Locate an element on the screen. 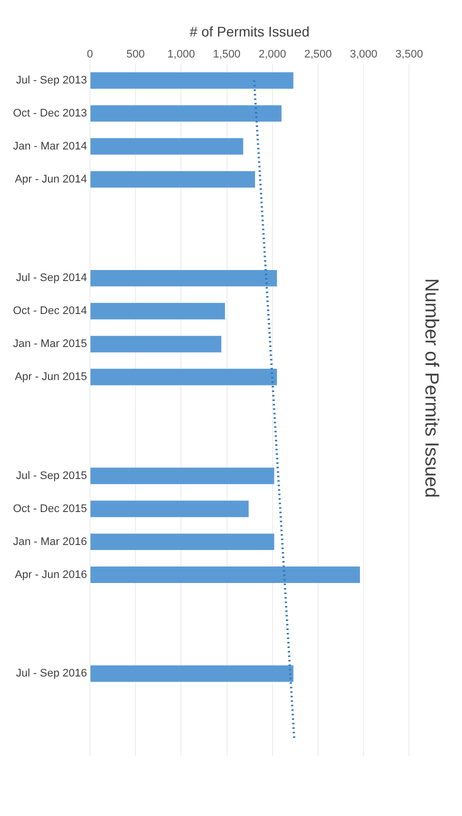 The height and width of the screenshot is (816, 462). y-tick-label: Apr - Jun 2016 is located at coordinates (50, 574).